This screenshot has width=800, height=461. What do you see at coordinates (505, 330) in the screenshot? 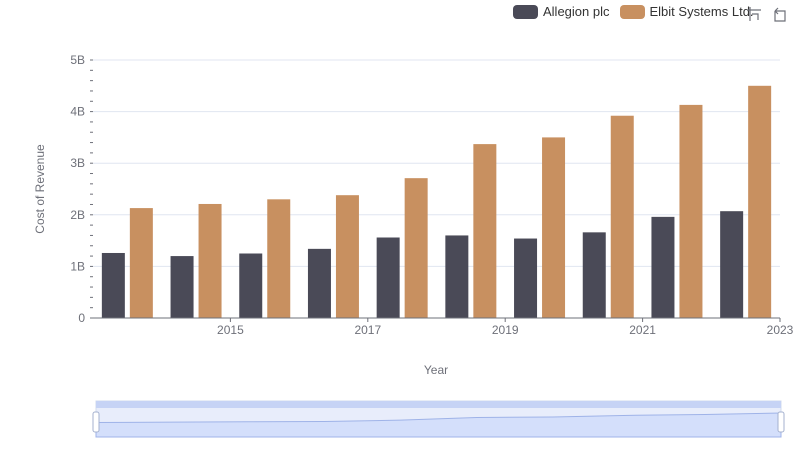
I see `x-tick-label: 2019` at bounding box center [505, 330].